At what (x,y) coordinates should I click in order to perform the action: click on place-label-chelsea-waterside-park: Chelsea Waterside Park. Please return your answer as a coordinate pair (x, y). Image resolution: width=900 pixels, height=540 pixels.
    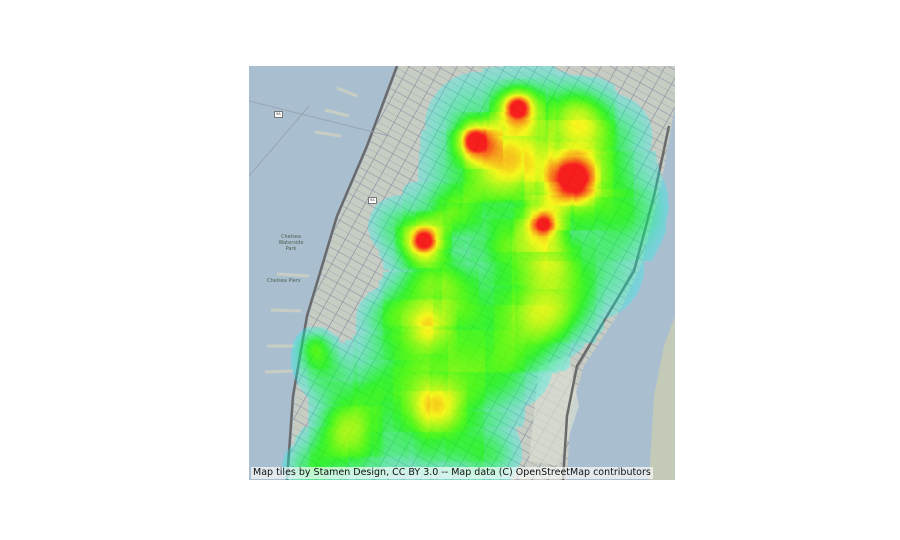
    Looking at the image, I should click on (291, 243).